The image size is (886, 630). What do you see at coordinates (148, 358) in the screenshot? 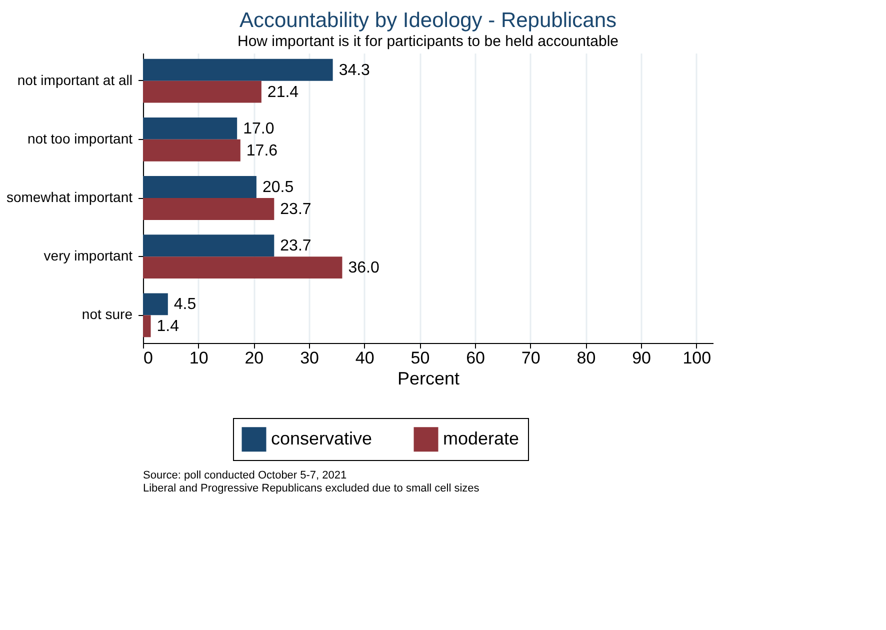
I see `x-tick-label: 0` at bounding box center [148, 358].